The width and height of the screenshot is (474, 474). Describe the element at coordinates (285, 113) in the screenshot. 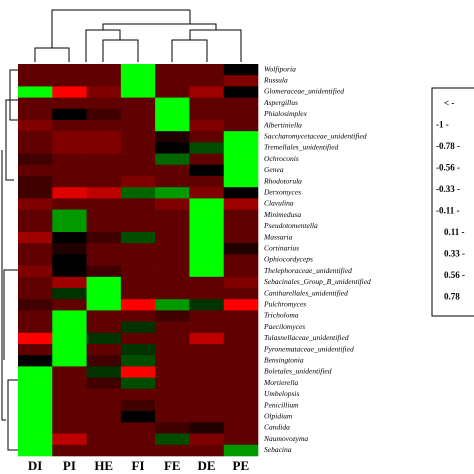

I see `row-label: Phialosimplex` at that location.